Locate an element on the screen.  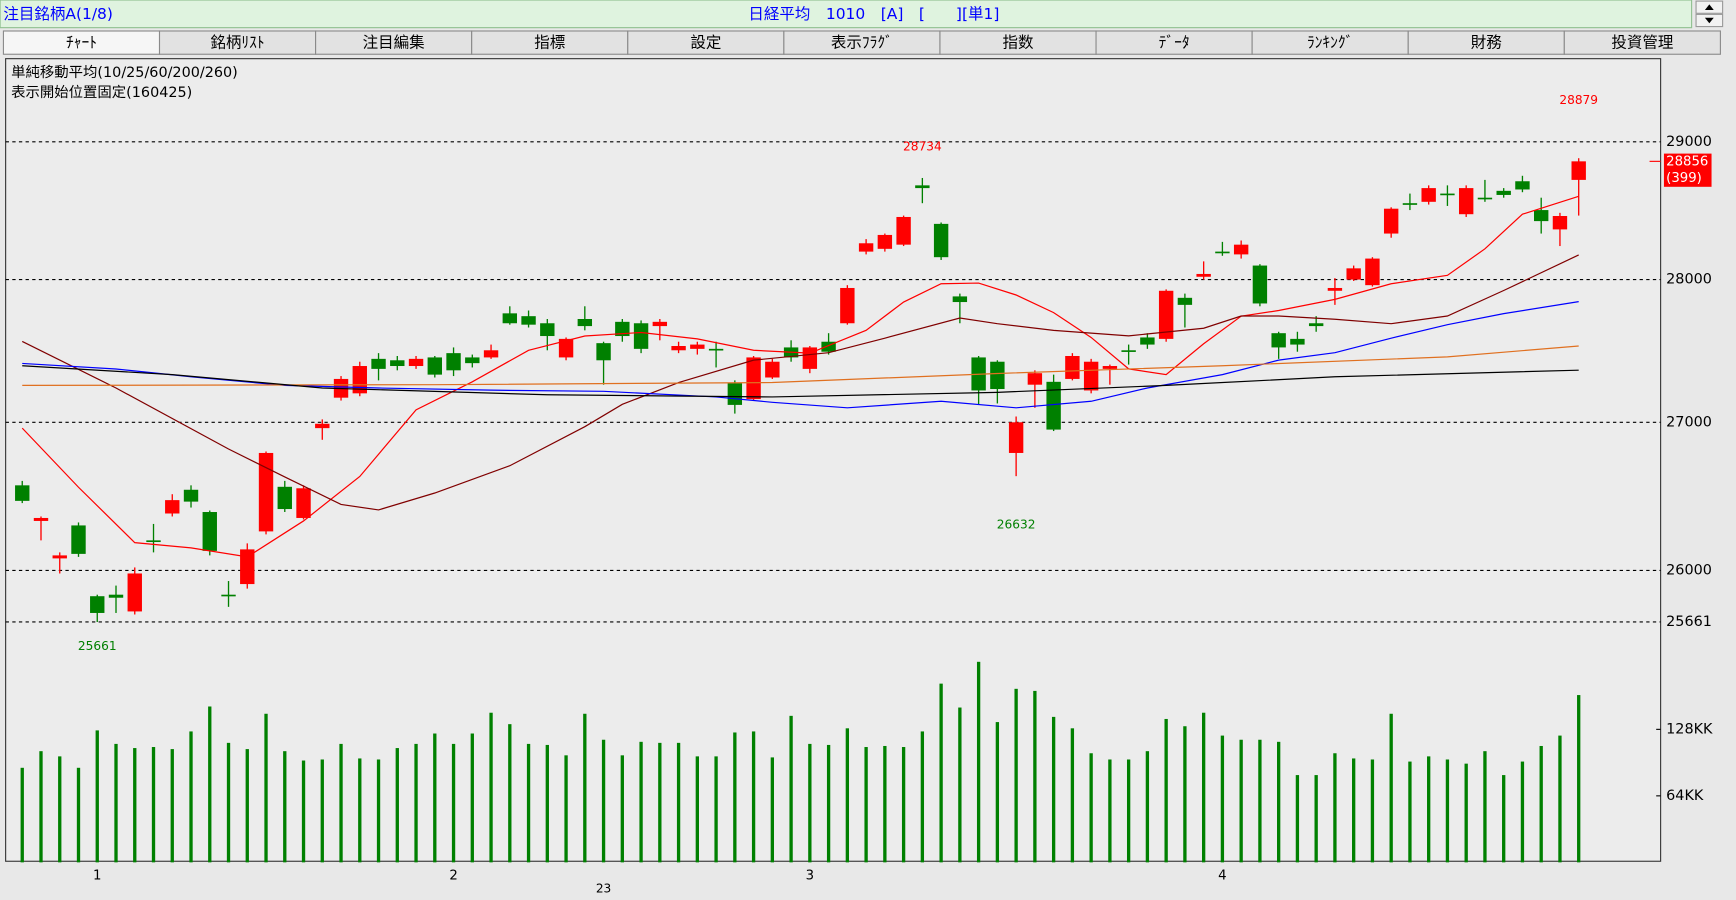
y-tick-label: 26000 is located at coordinates (1689, 570).